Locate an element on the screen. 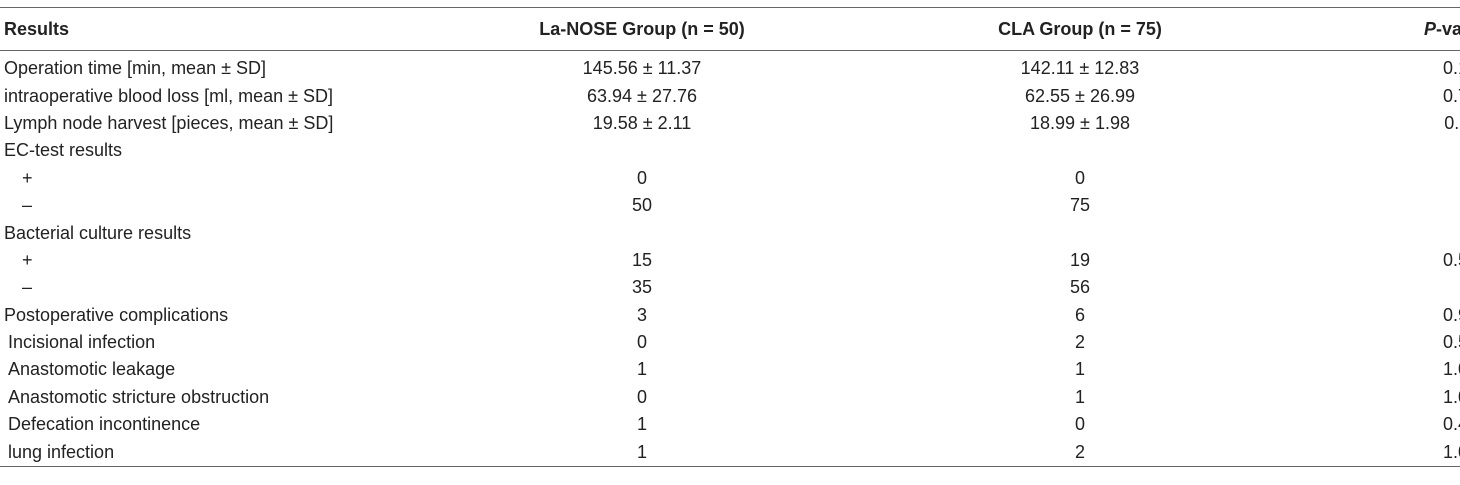  header-p-value: P-value is located at coordinates (1387, 29).